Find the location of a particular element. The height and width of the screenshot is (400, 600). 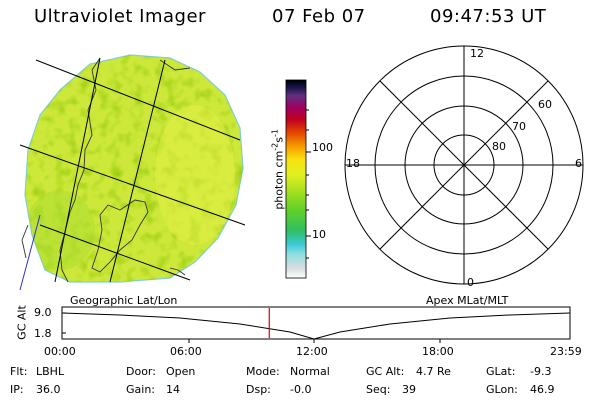

gc-alt-value: 4.7 Re is located at coordinates (433, 371).